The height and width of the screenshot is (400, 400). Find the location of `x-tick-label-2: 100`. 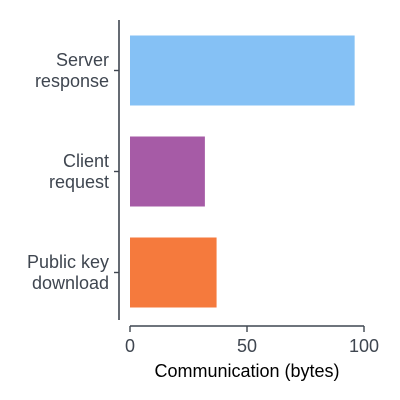

x-tick-label-2: 100 is located at coordinates (364, 346).